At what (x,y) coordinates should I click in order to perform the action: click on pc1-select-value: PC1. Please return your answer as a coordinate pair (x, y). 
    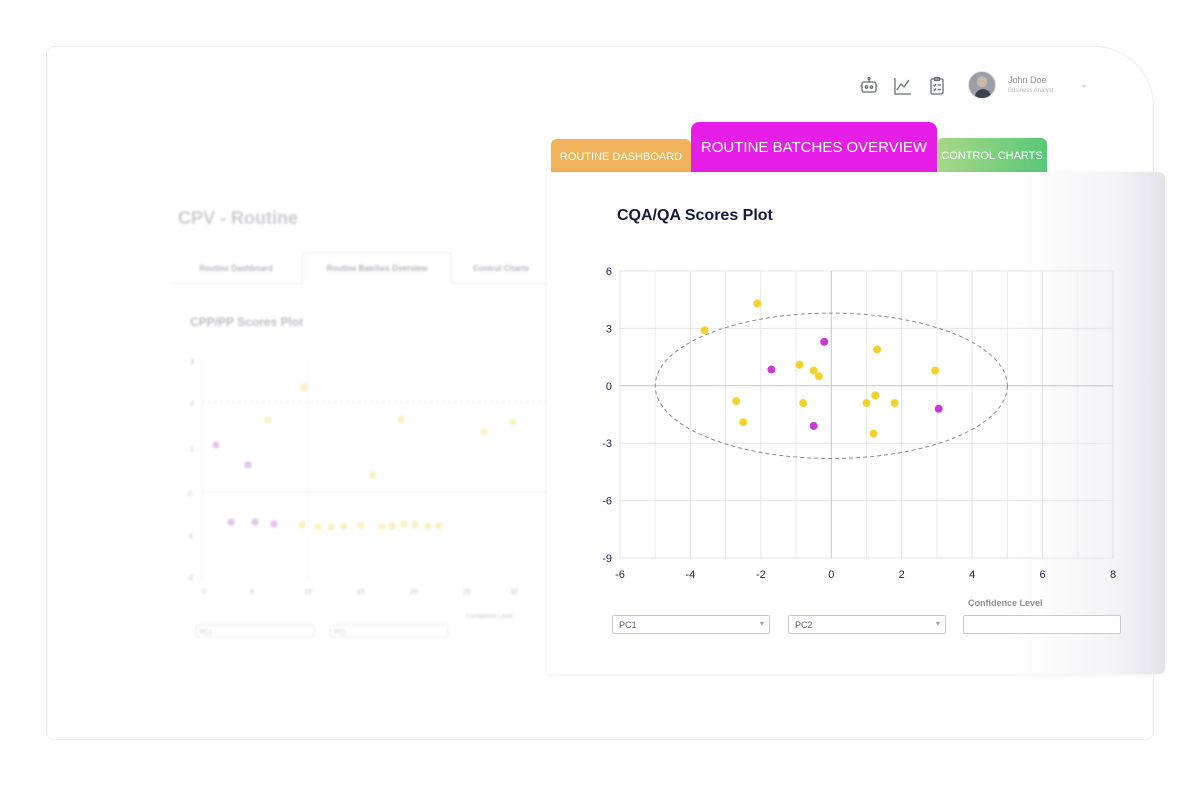
    Looking at the image, I should click on (628, 624).